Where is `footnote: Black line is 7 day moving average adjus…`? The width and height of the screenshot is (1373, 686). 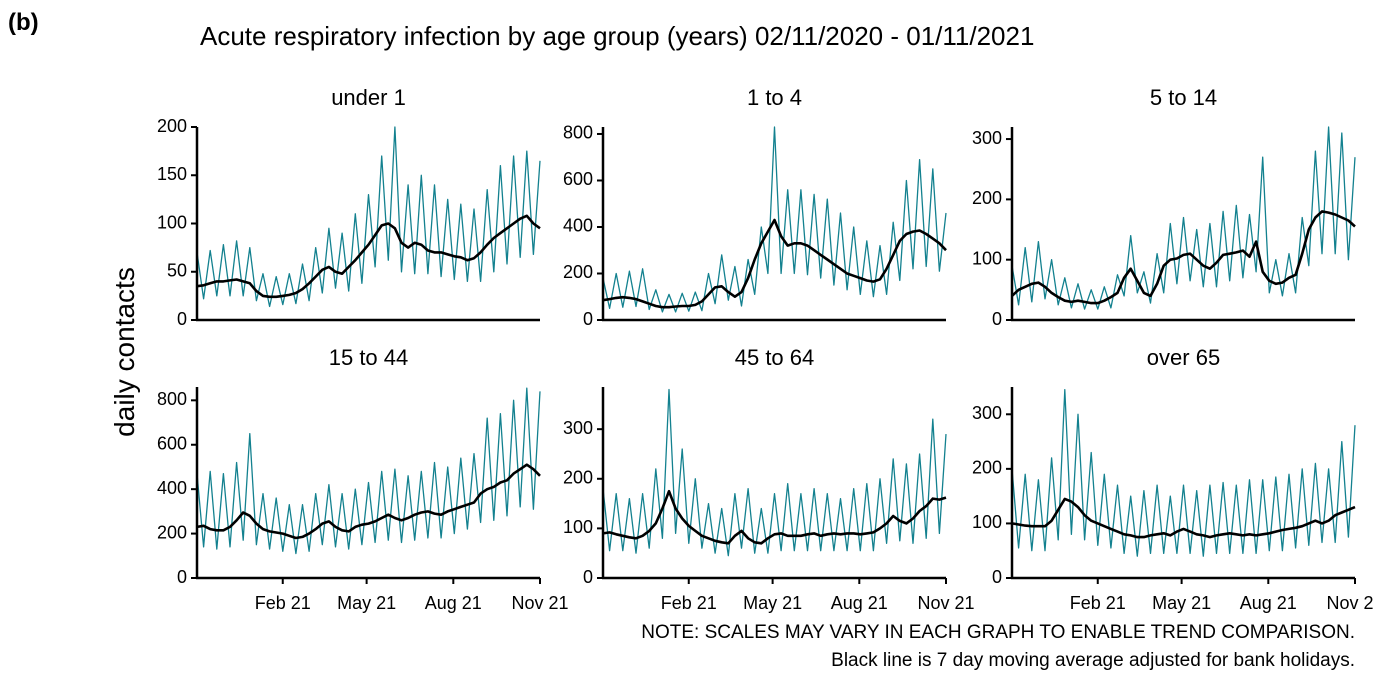 footnote: Black line is 7 day moving average adjus… is located at coordinates (1093, 660).